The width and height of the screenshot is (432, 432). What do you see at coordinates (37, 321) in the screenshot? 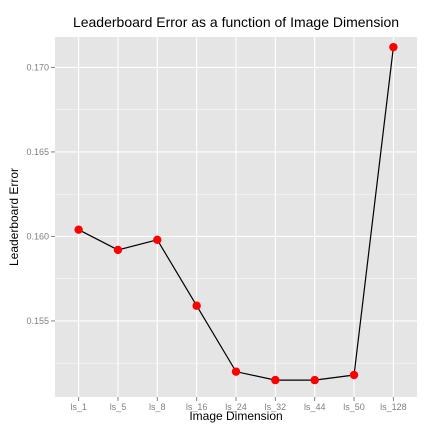
I see `y-tick-label-0: 0.155` at bounding box center [37, 321].